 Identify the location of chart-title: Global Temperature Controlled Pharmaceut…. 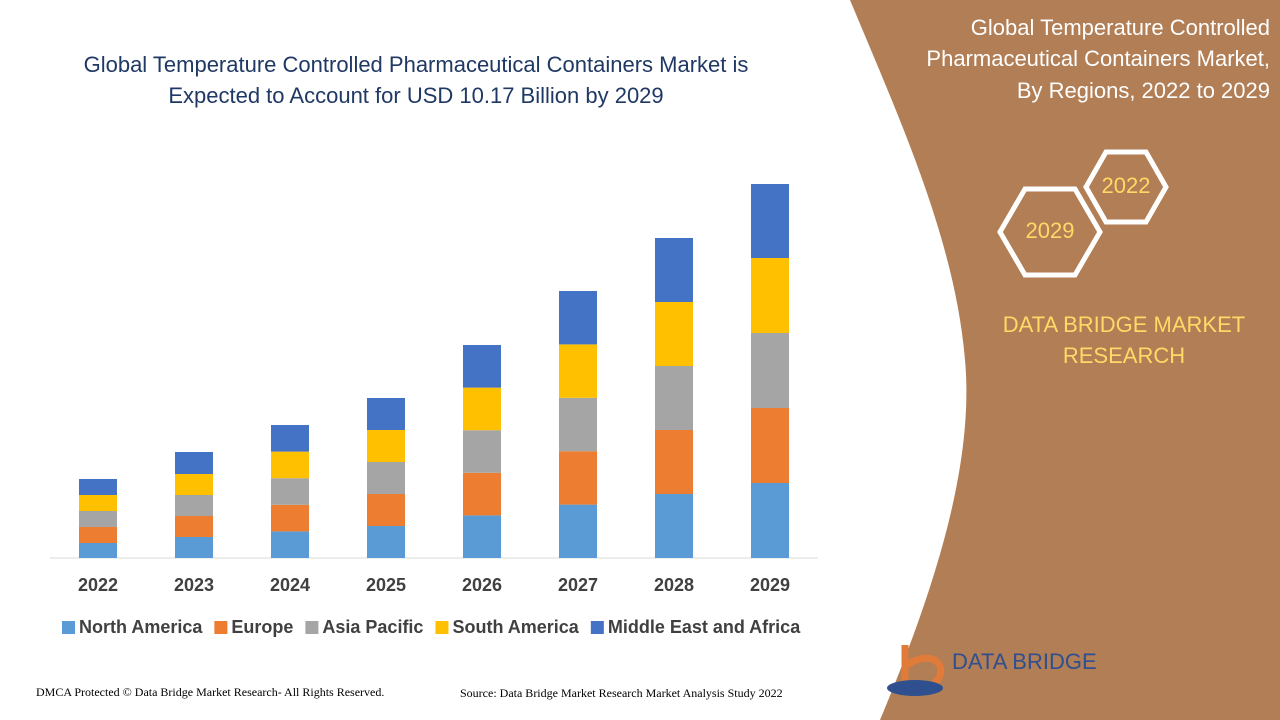
(416, 80).